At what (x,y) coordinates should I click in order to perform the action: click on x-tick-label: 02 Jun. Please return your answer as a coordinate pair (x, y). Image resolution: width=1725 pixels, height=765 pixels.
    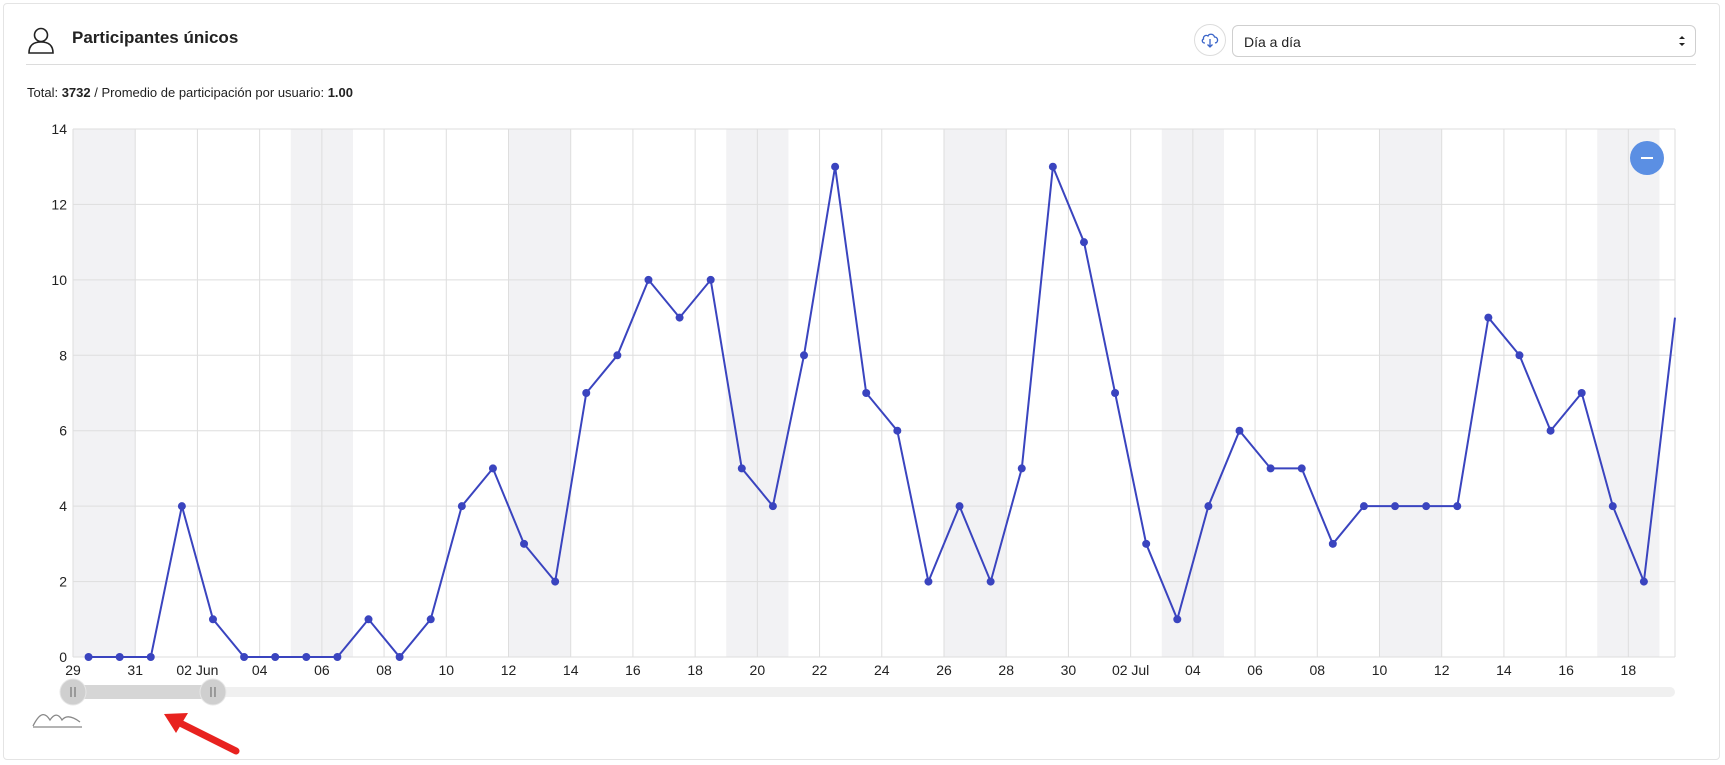
    Looking at the image, I should click on (197, 670).